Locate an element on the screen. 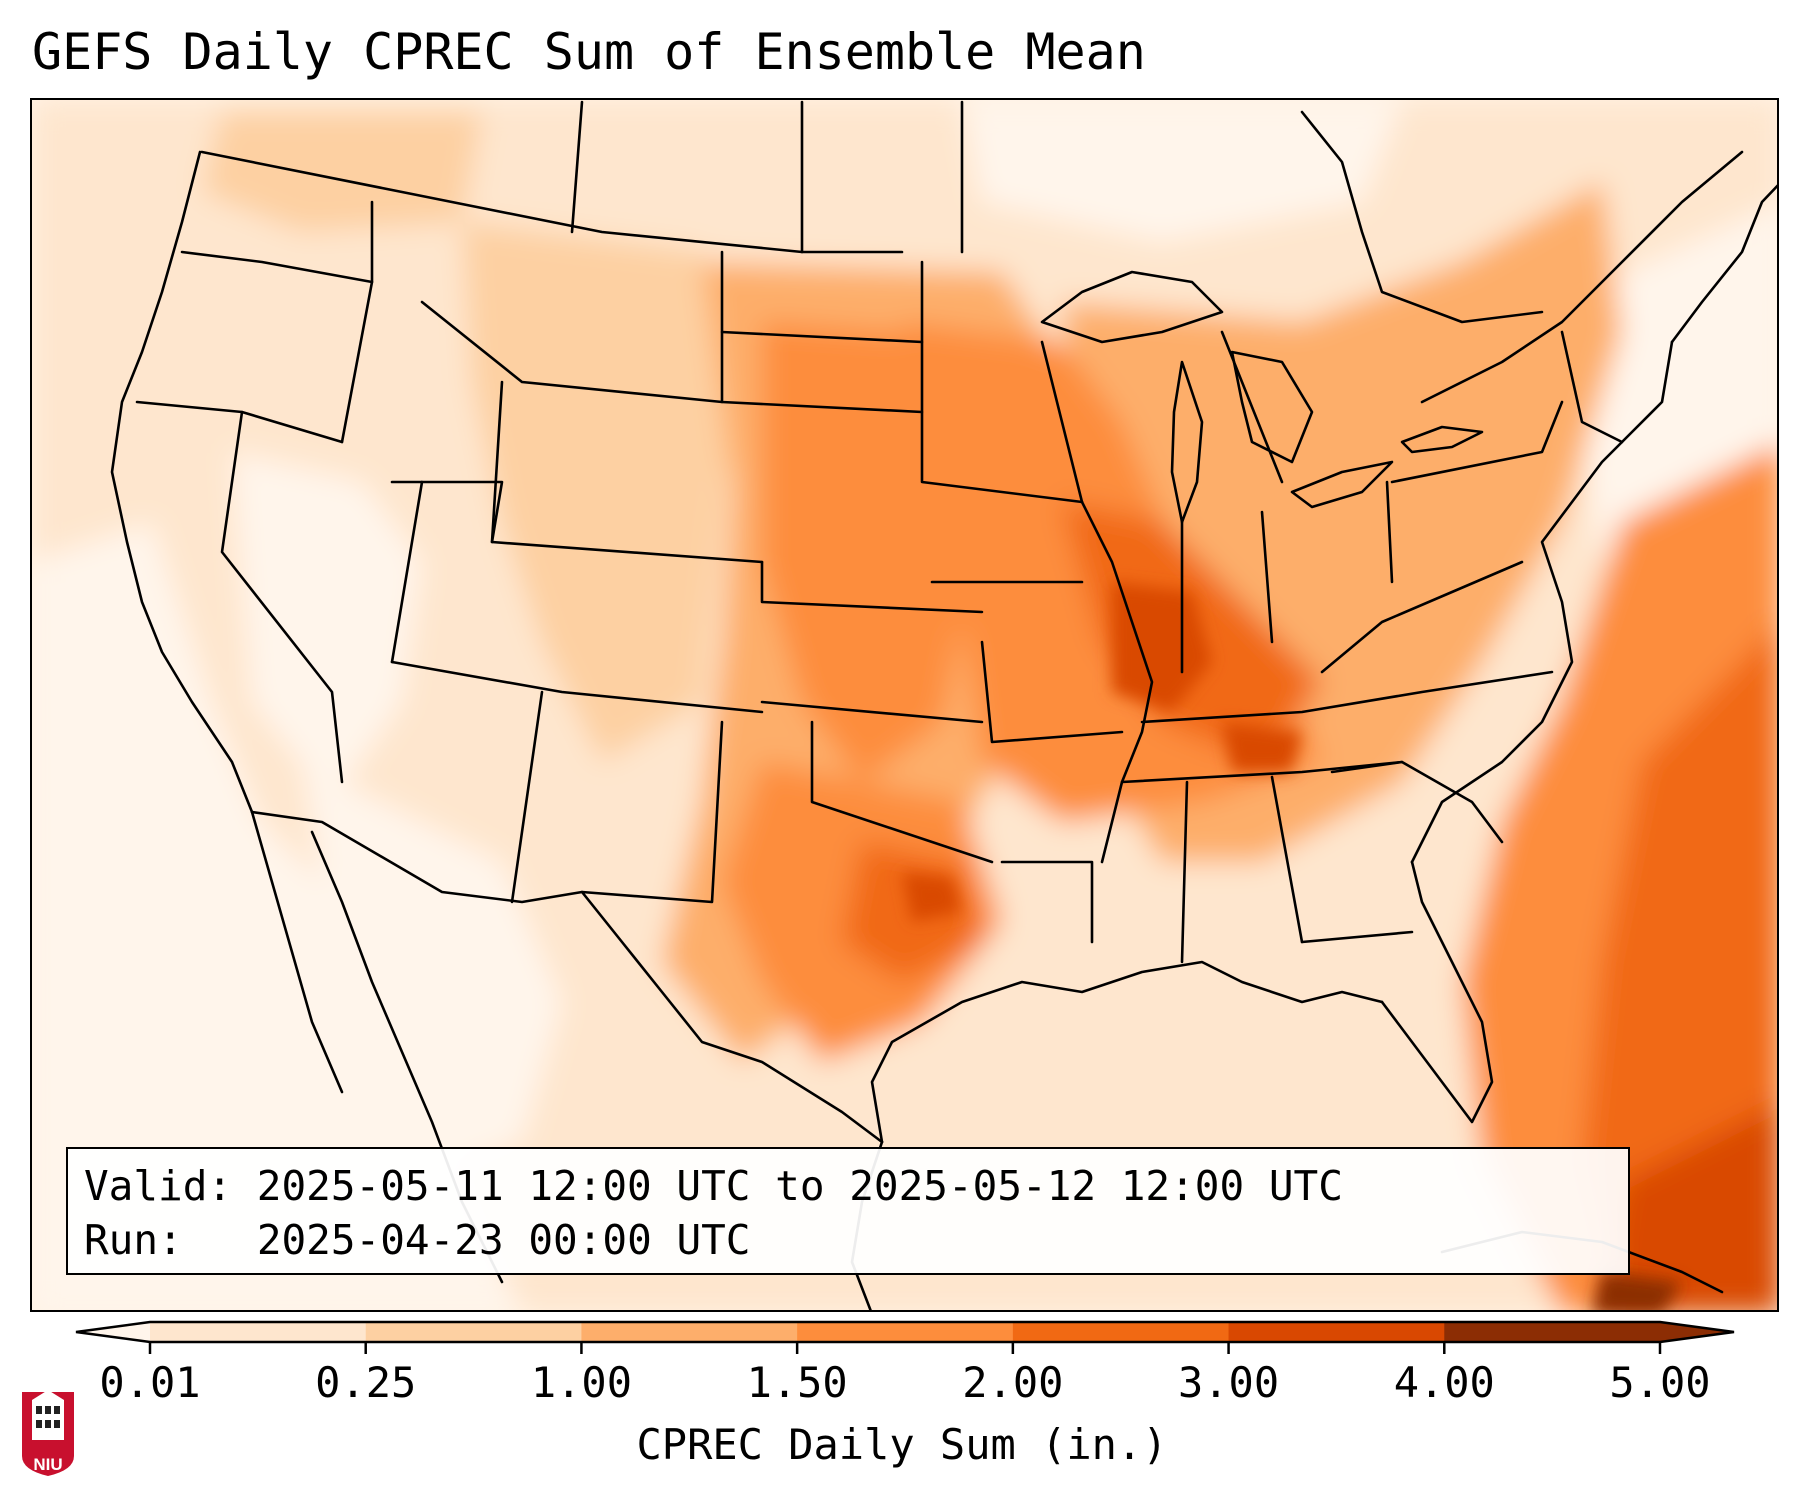  state-utah-colorado is located at coordinates (447, 512).